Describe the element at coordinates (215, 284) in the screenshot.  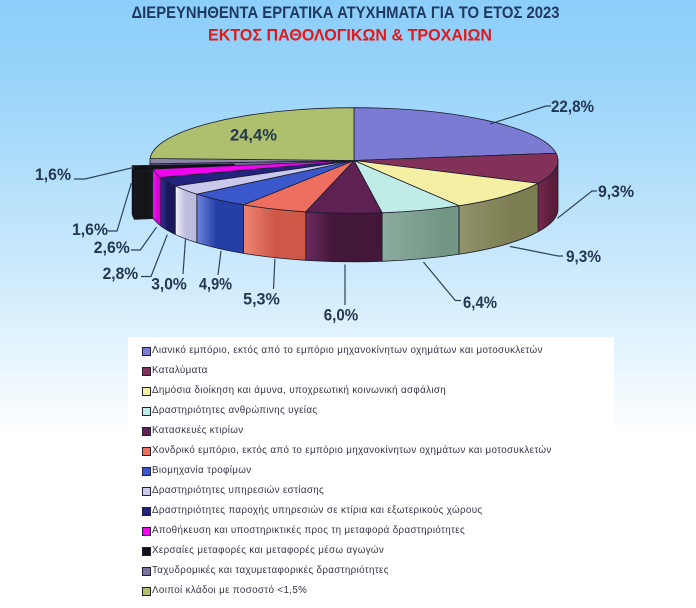
I see `svg-text: 4,9%` at that location.